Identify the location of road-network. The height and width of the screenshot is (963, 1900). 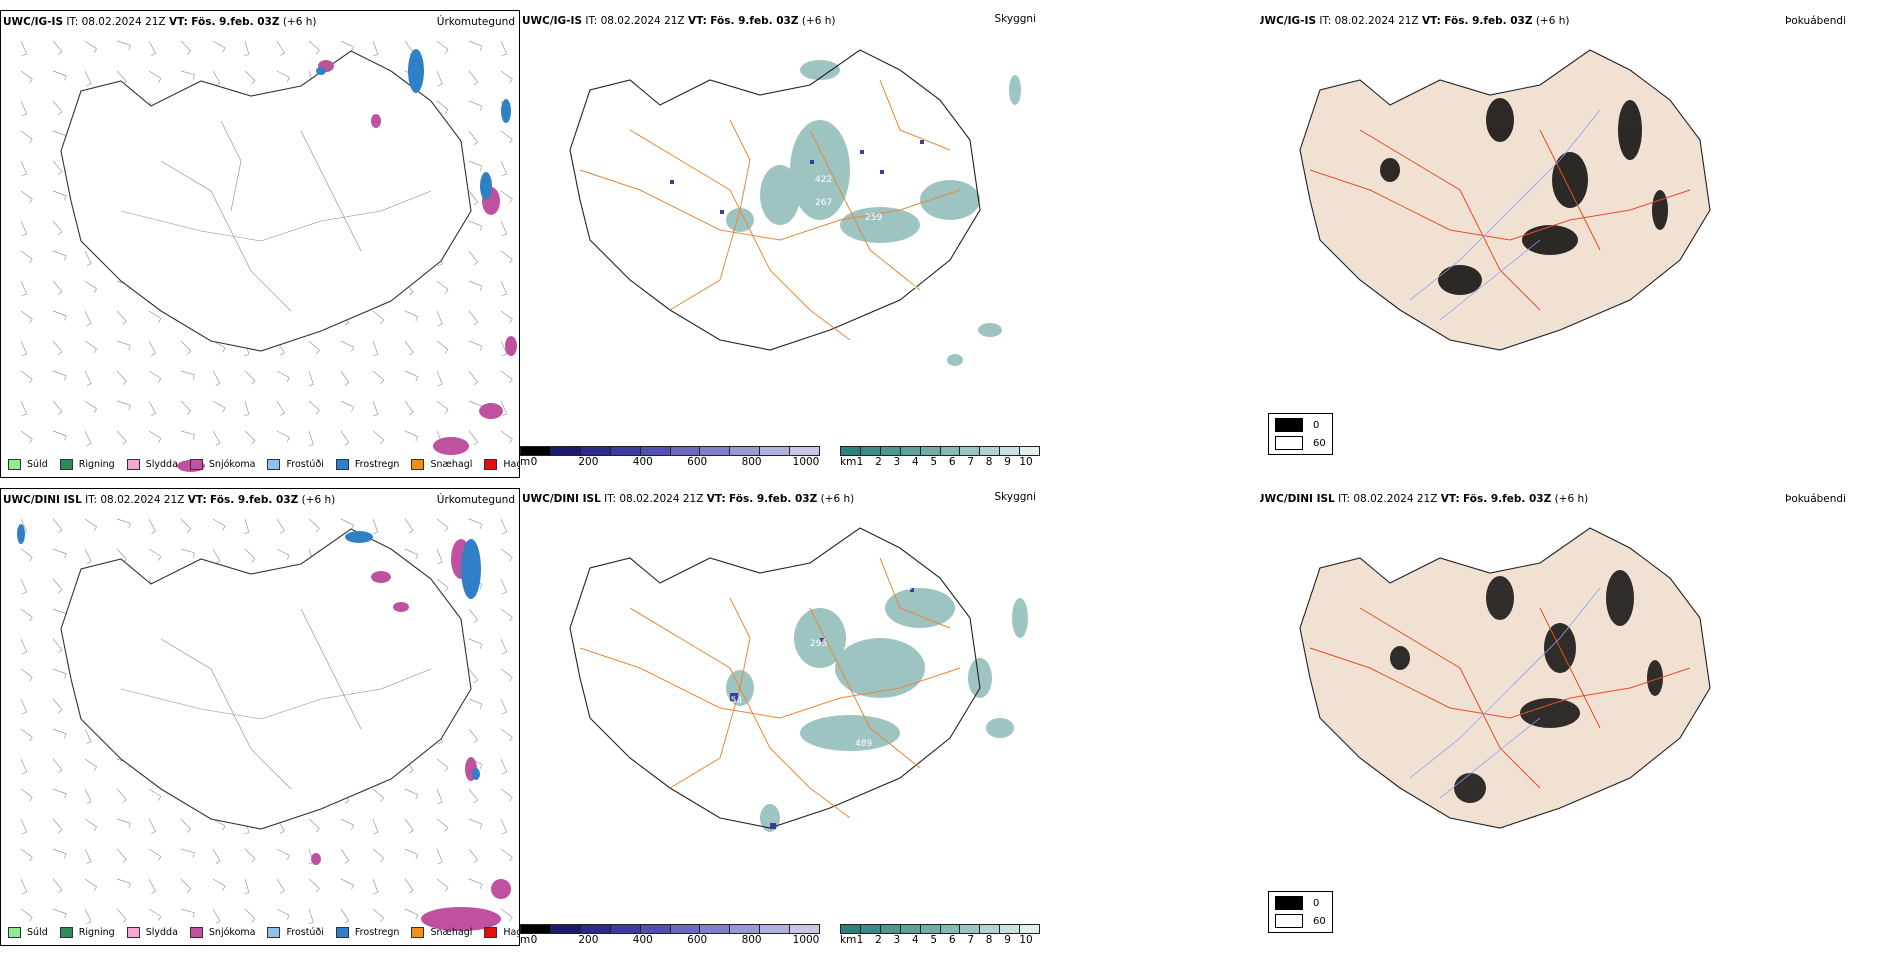
(770, 688).